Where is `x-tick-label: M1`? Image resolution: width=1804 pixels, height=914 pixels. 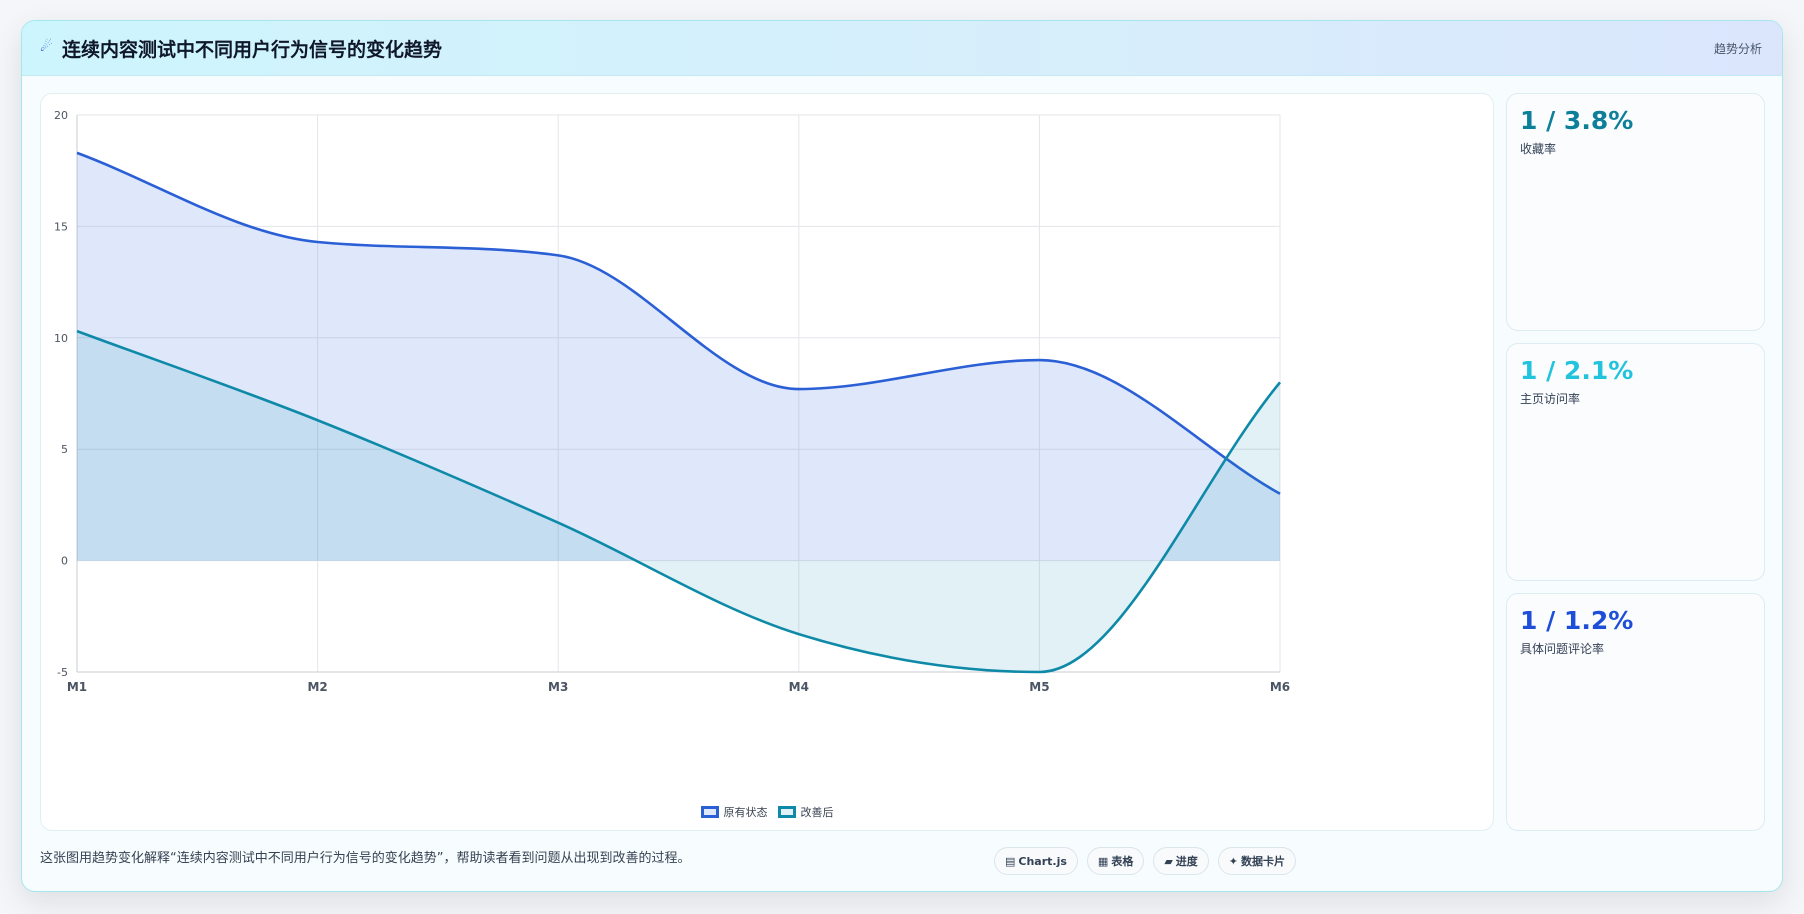 x-tick-label: M1 is located at coordinates (77, 687).